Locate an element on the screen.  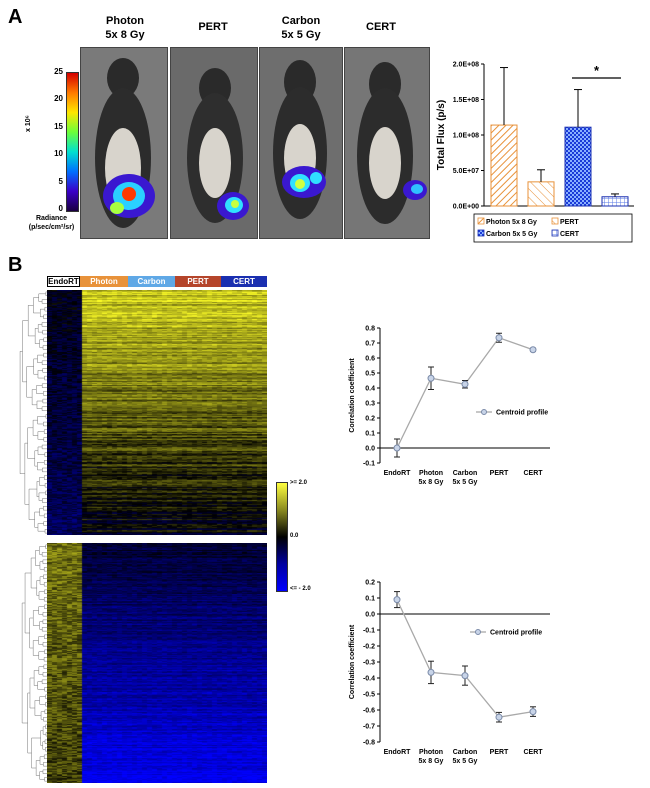
y-tick-label: 0.6 is located at coordinates (370, 359).